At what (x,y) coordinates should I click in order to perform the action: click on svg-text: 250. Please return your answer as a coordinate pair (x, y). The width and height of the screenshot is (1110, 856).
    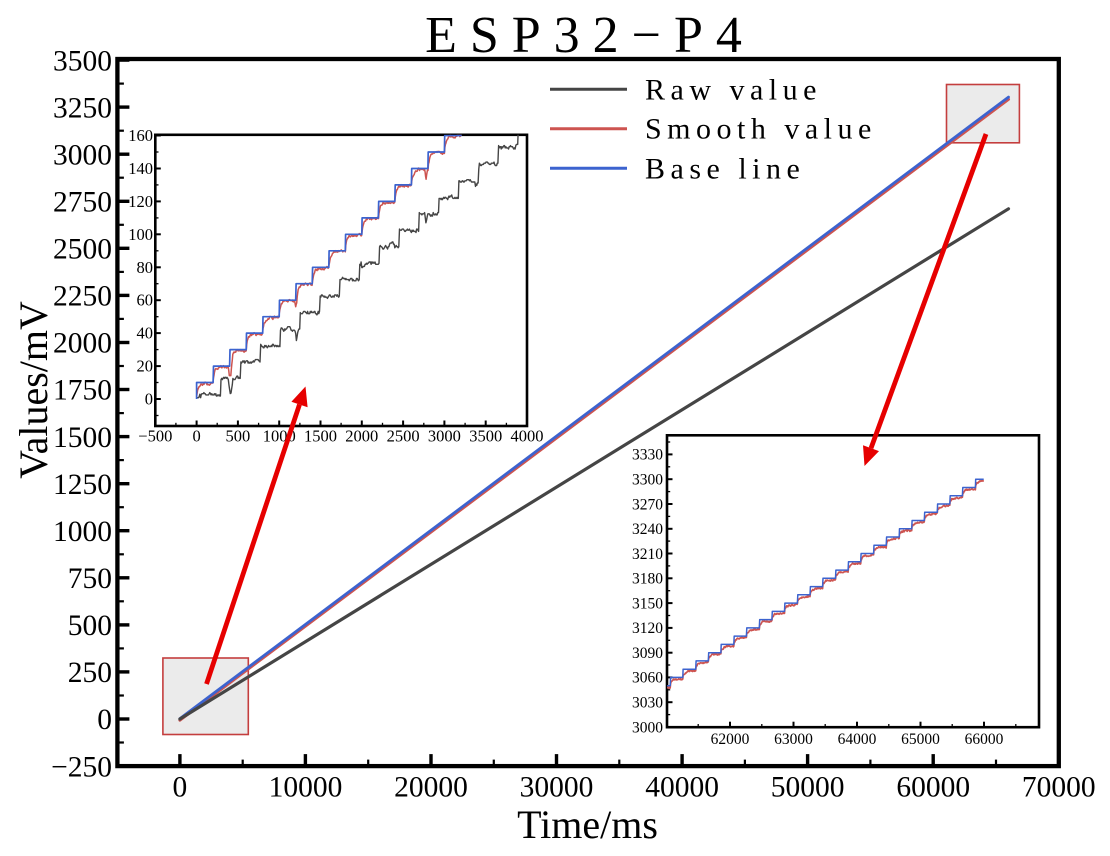
    Looking at the image, I should click on (90, 673).